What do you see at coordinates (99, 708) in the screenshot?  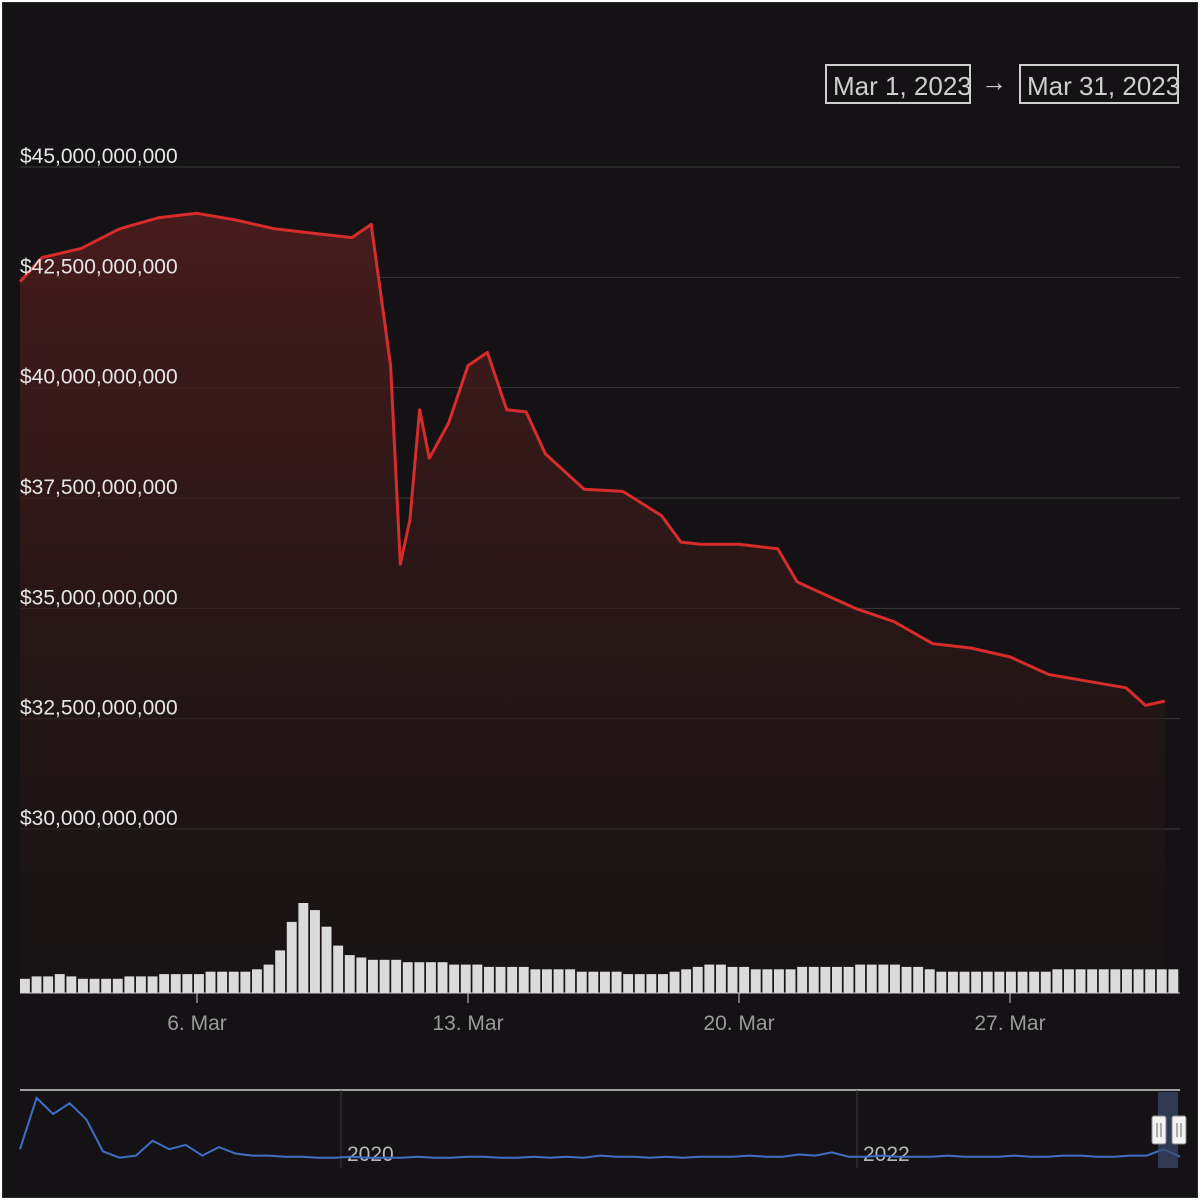 I see `y-tick-label: $32,500,000,000` at bounding box center [99, 708].